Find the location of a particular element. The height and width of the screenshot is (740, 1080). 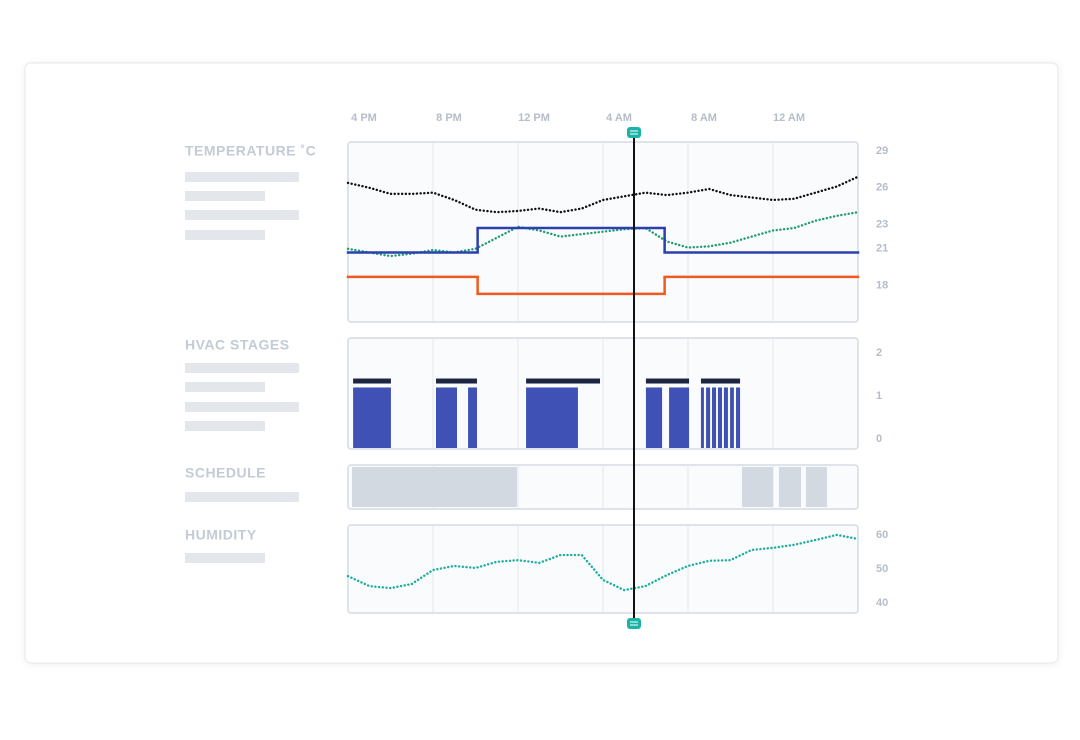

y-tick-label: 40 is located at coordinates (882, 603).